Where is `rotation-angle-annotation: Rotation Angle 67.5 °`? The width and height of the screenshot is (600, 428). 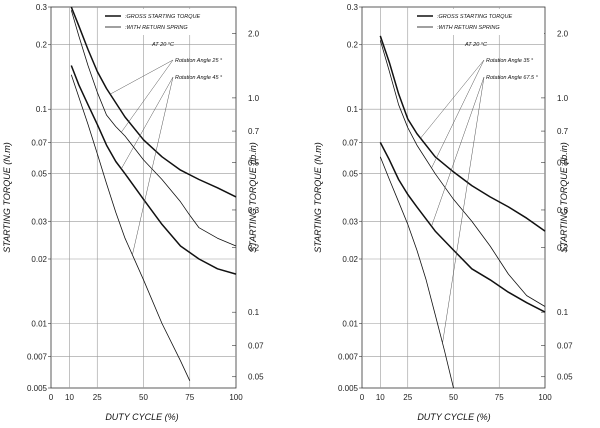
rotation-angle-annotation: Rotation Angle 67.5 ° is located at coordinates (512, 78).